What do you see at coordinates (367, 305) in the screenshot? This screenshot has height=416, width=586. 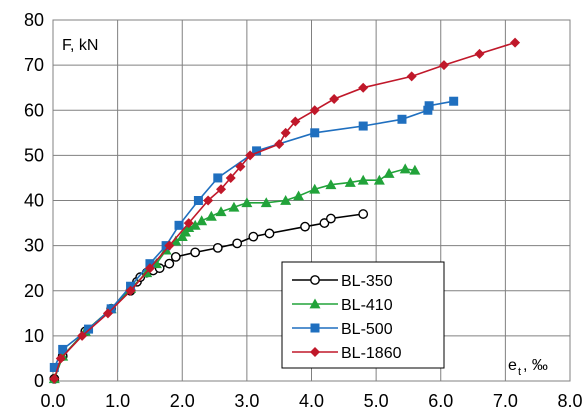 I see `legend-label: BL-410` at bounding box center [367, 305].